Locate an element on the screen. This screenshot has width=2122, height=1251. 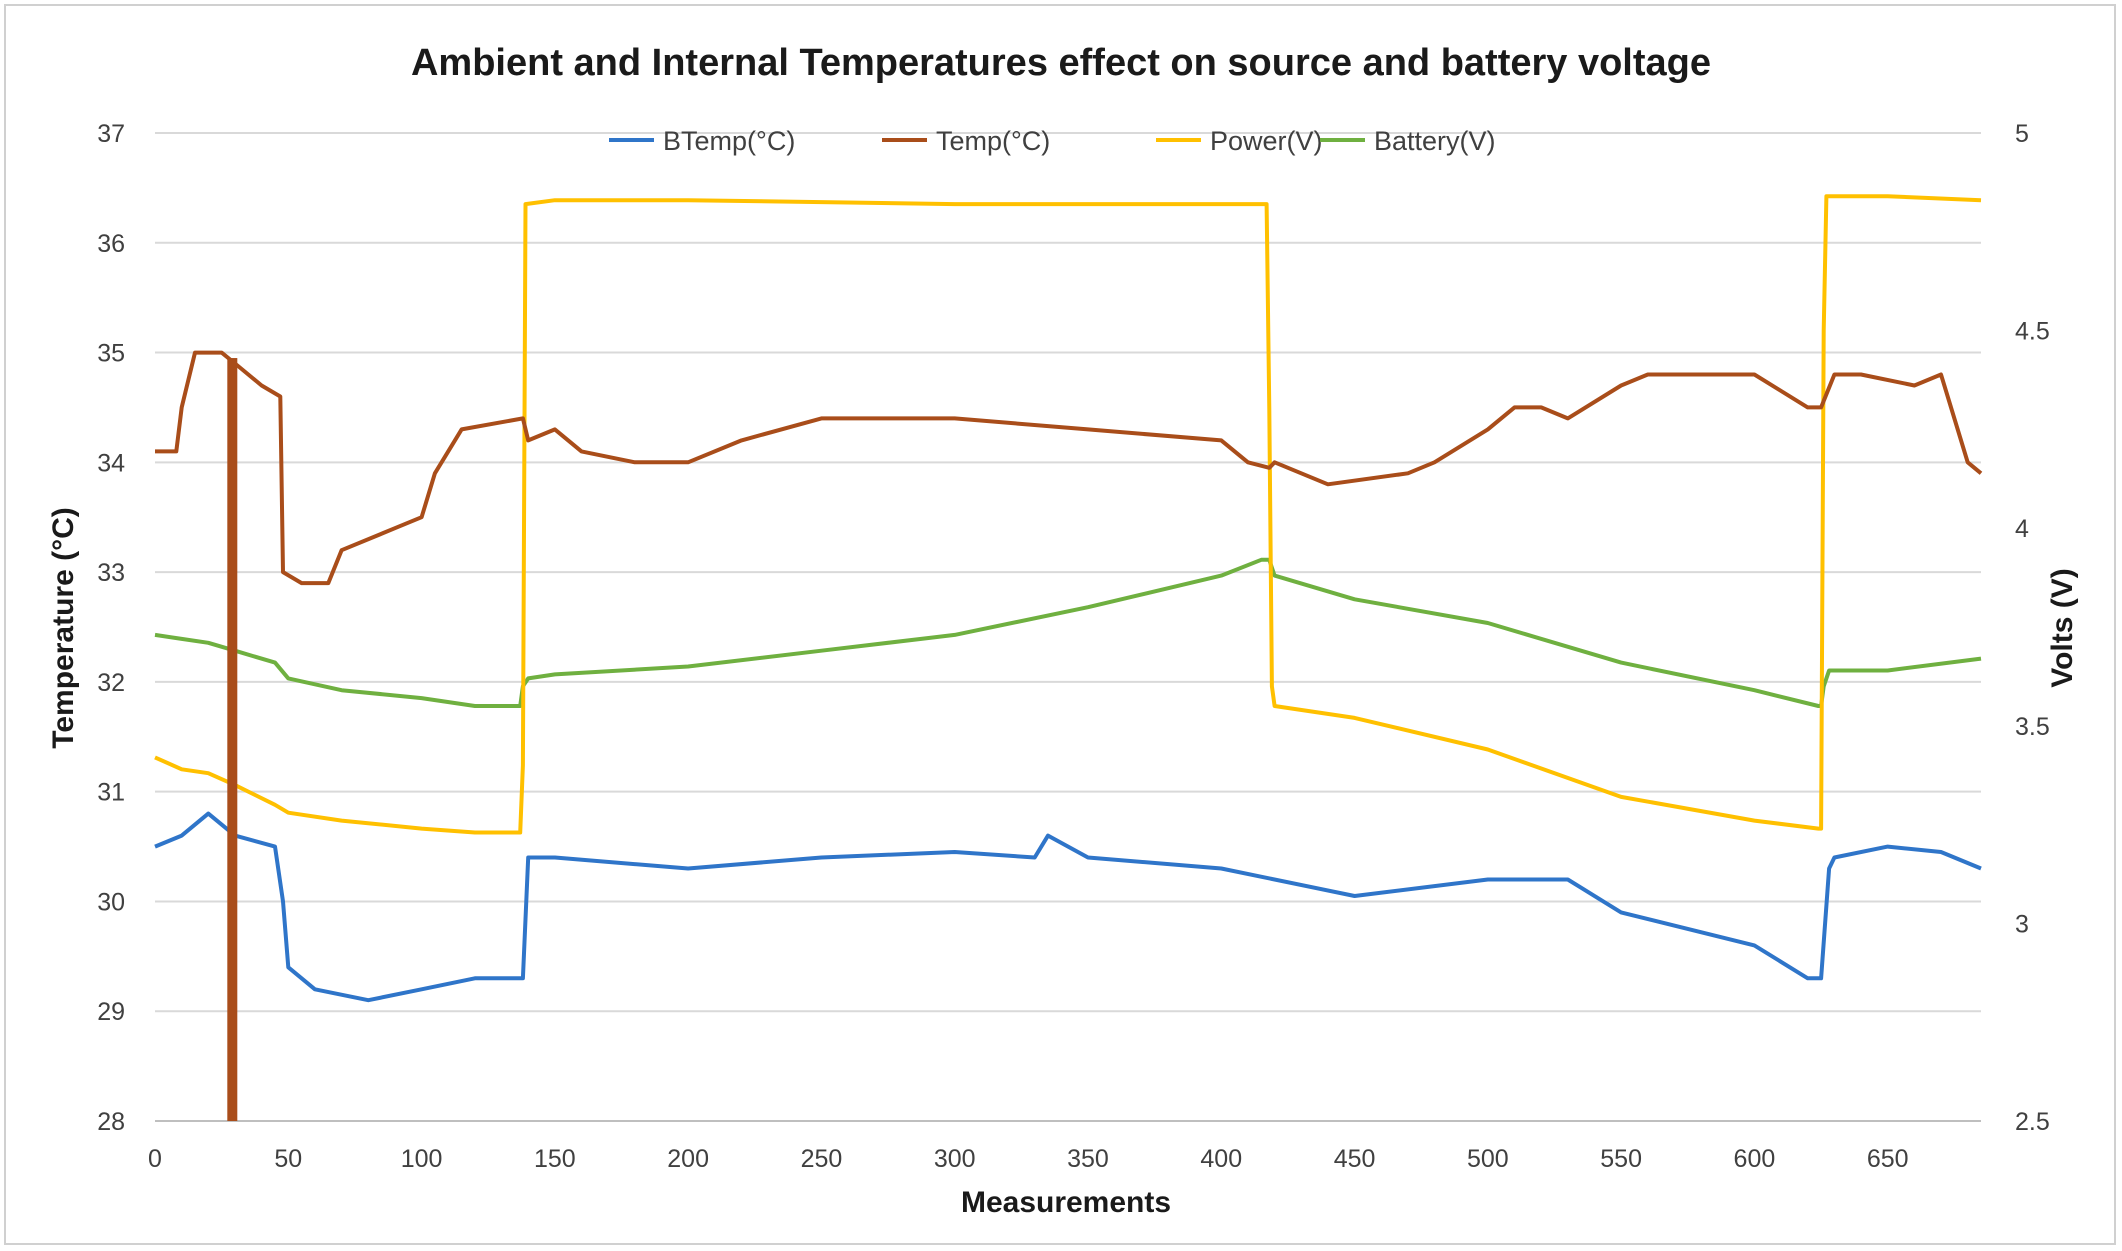
y-tick-label: 36 is located at coordinates (111, 244).